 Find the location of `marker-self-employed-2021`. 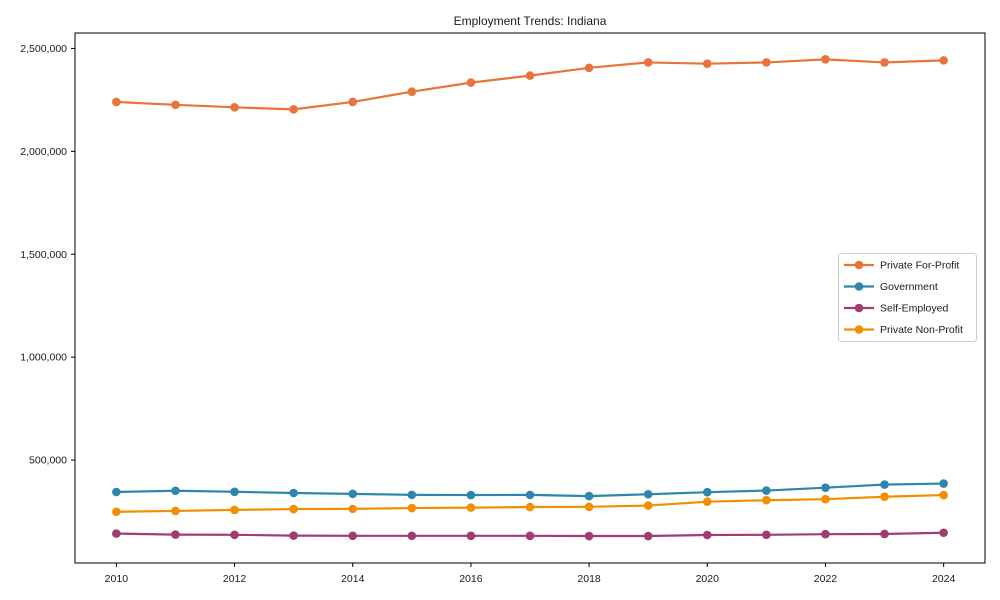

marker-self-employed-2021 is located at coordinates (766, 535).